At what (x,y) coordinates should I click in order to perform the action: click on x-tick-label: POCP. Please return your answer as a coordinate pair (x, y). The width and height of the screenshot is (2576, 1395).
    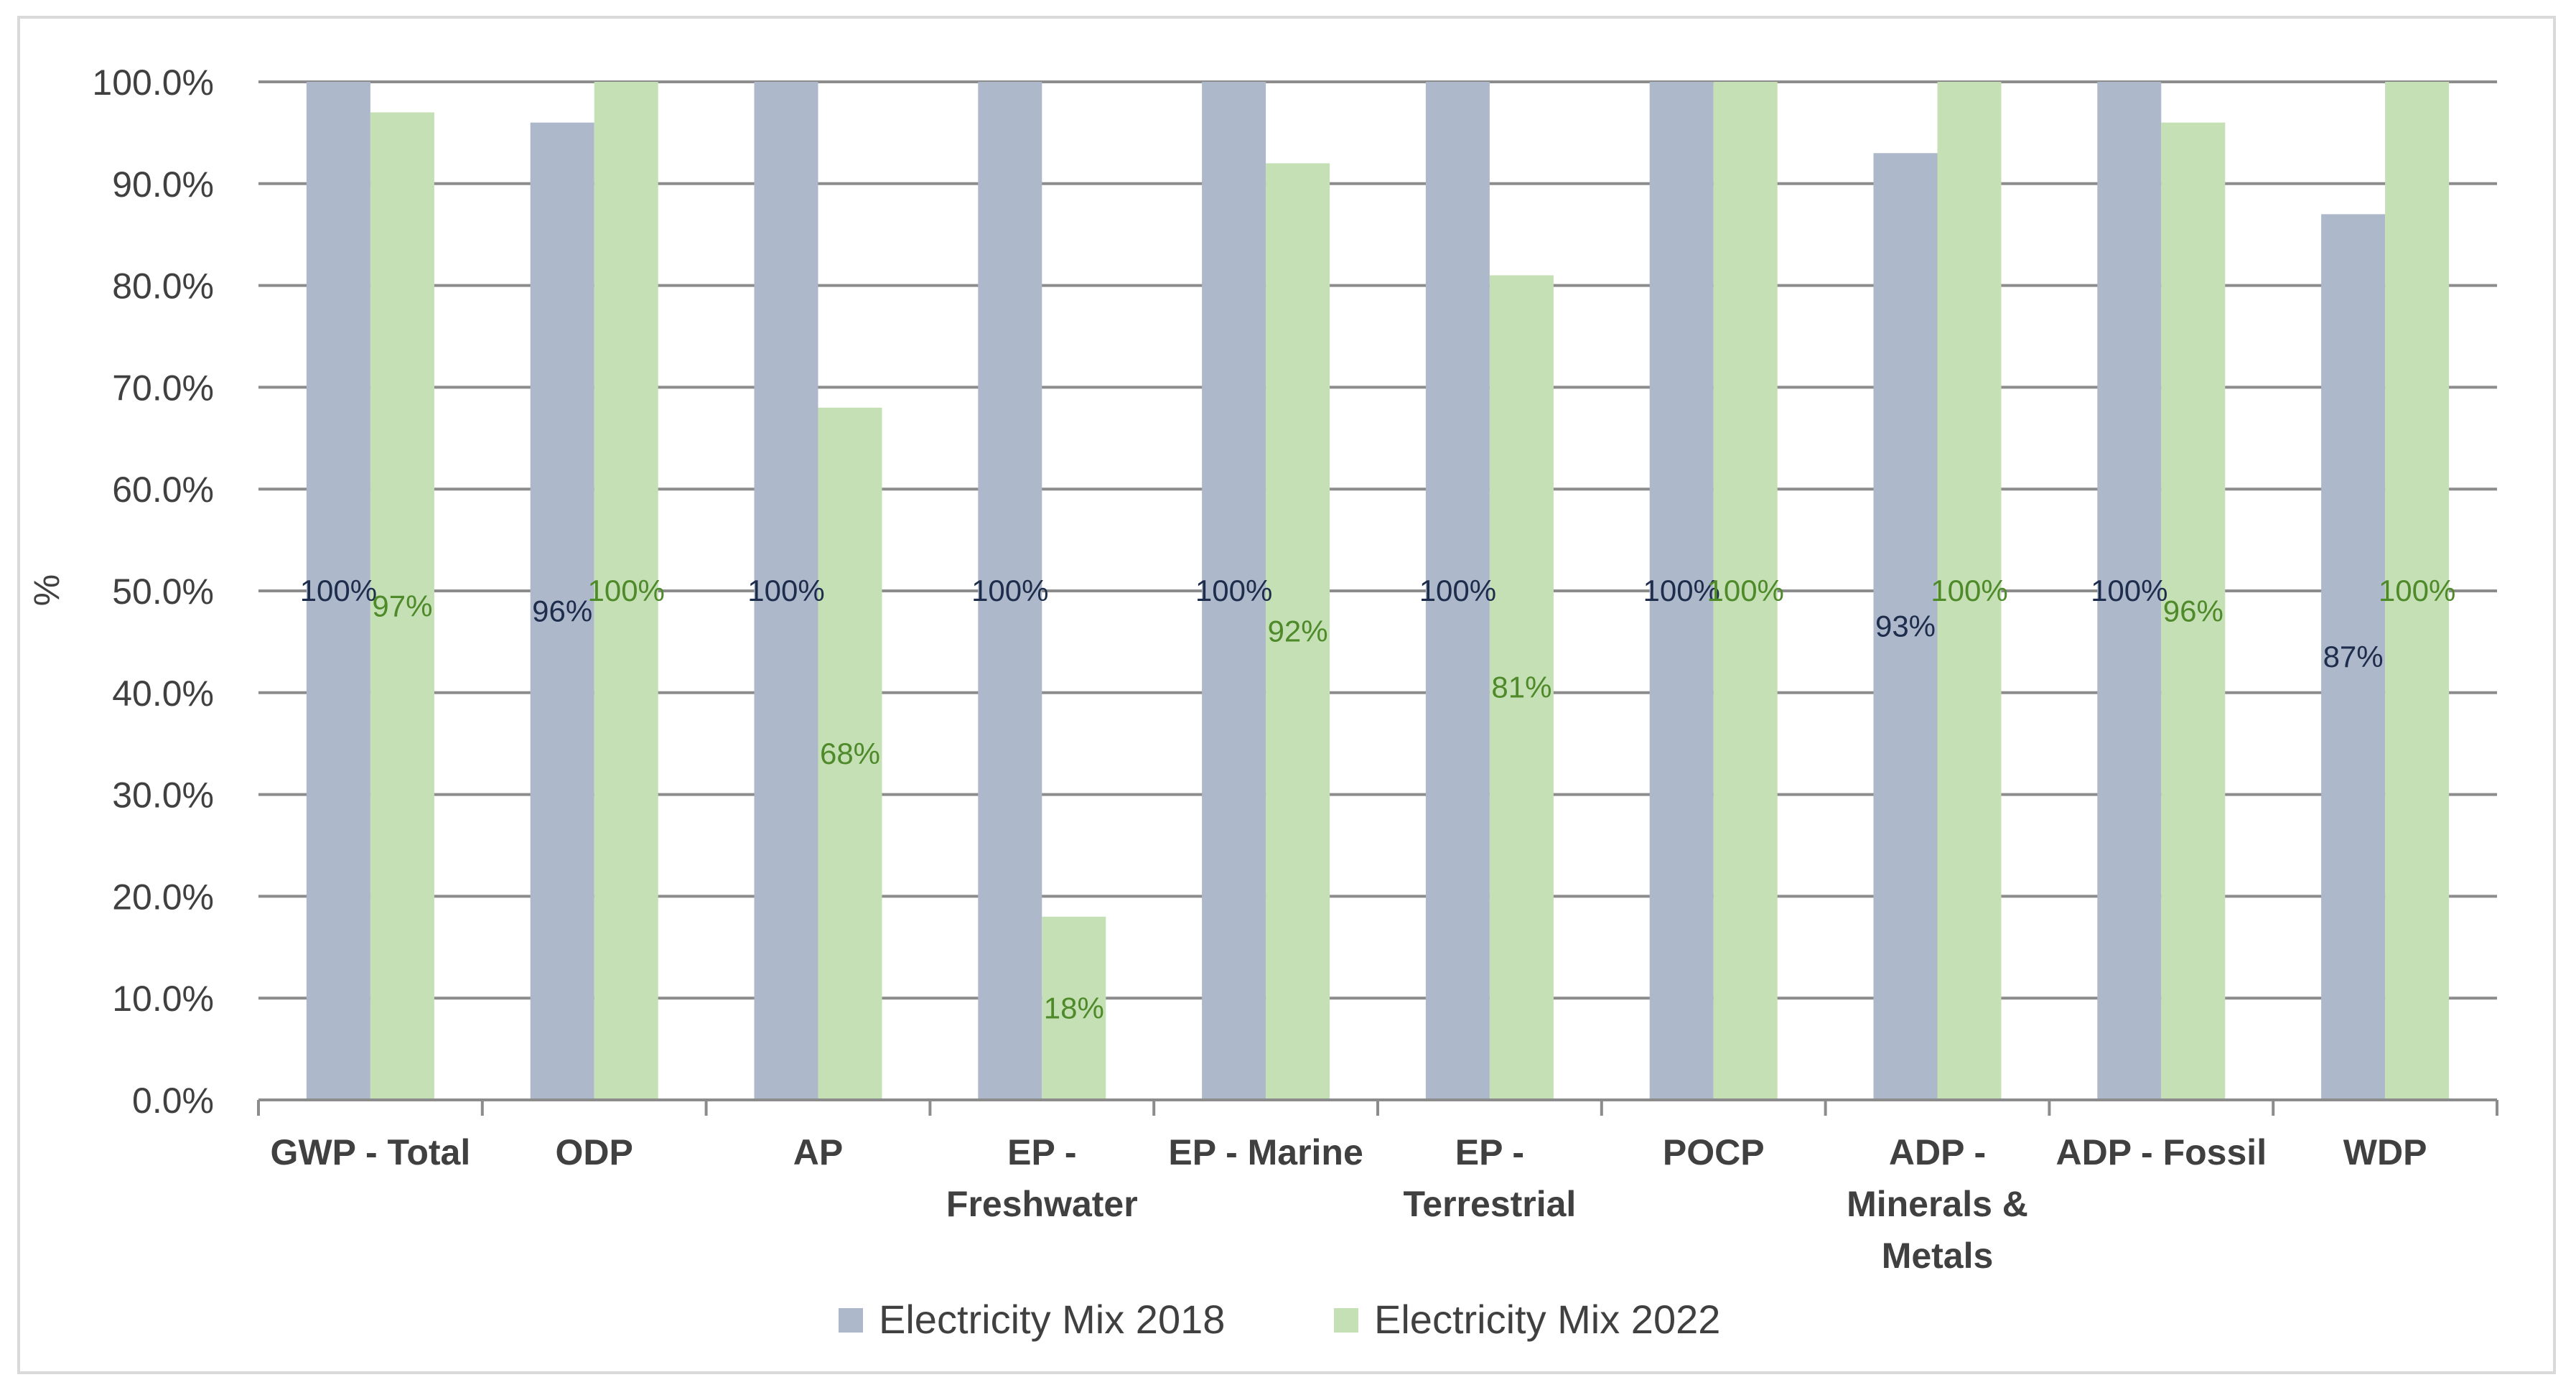
    Looking at the image, I should click on (1714, 1152).